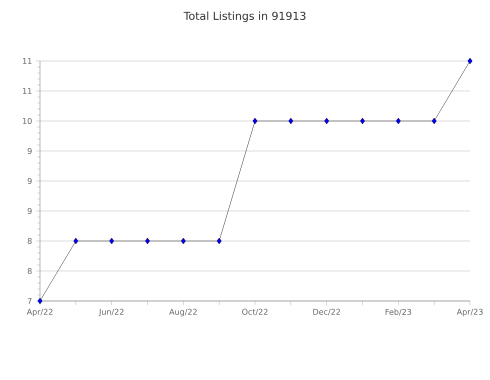 Image resolution: width=490 pixels, height=380 pixels. I want to click on chart-title: Total Listings in 91913, so click(245, 17).